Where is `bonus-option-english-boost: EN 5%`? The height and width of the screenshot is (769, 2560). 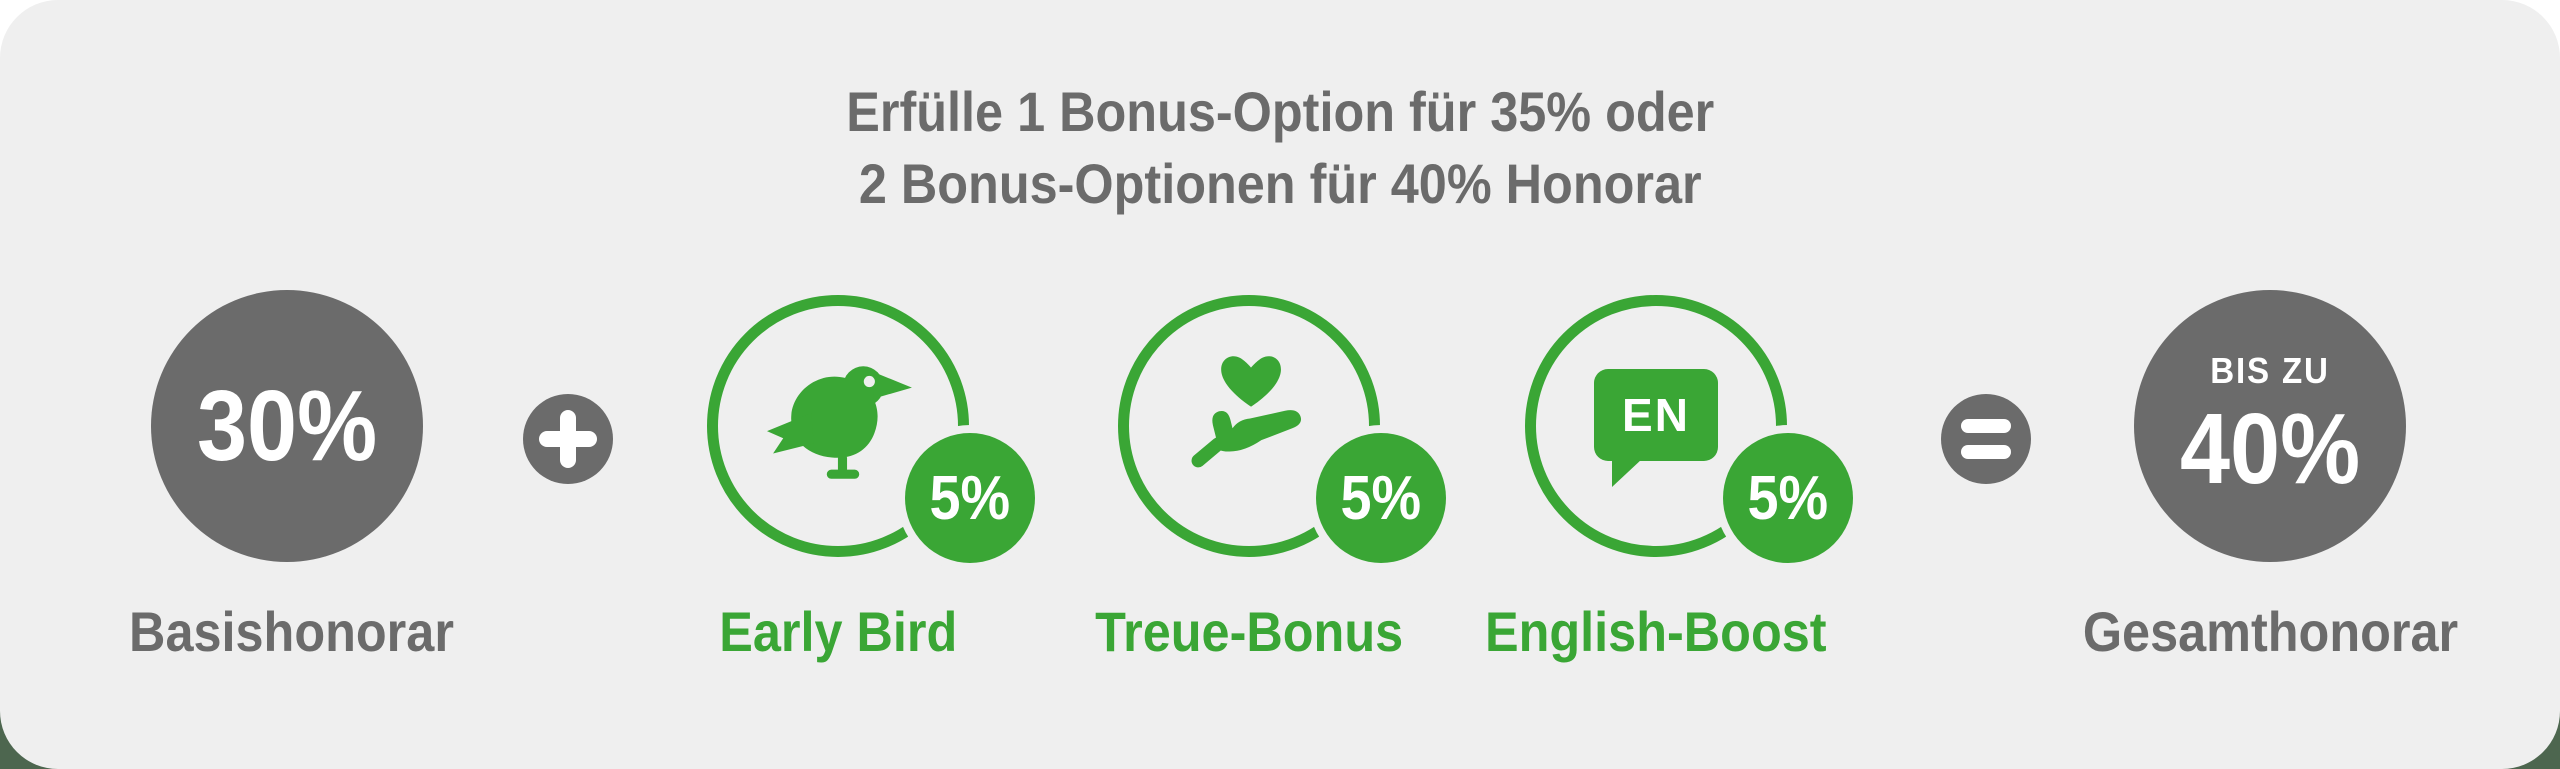 bonus-option-english-boost: EN 5% is located at coordinates (1689, 429).